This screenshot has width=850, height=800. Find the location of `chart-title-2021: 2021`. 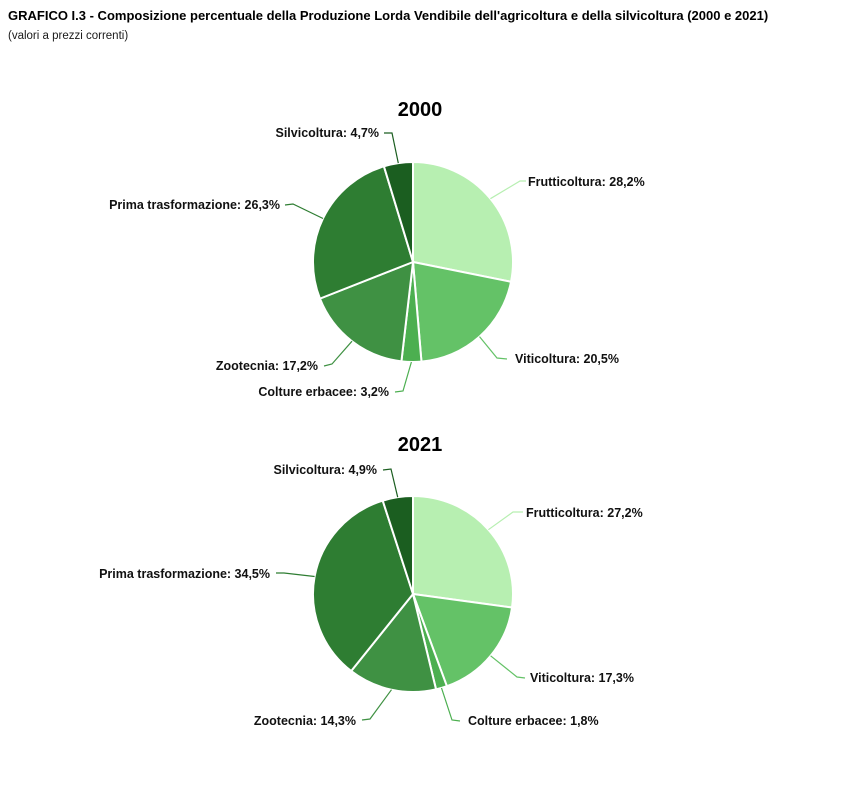

chart-title-2021: 2021 is located at coordinates (420, 445).